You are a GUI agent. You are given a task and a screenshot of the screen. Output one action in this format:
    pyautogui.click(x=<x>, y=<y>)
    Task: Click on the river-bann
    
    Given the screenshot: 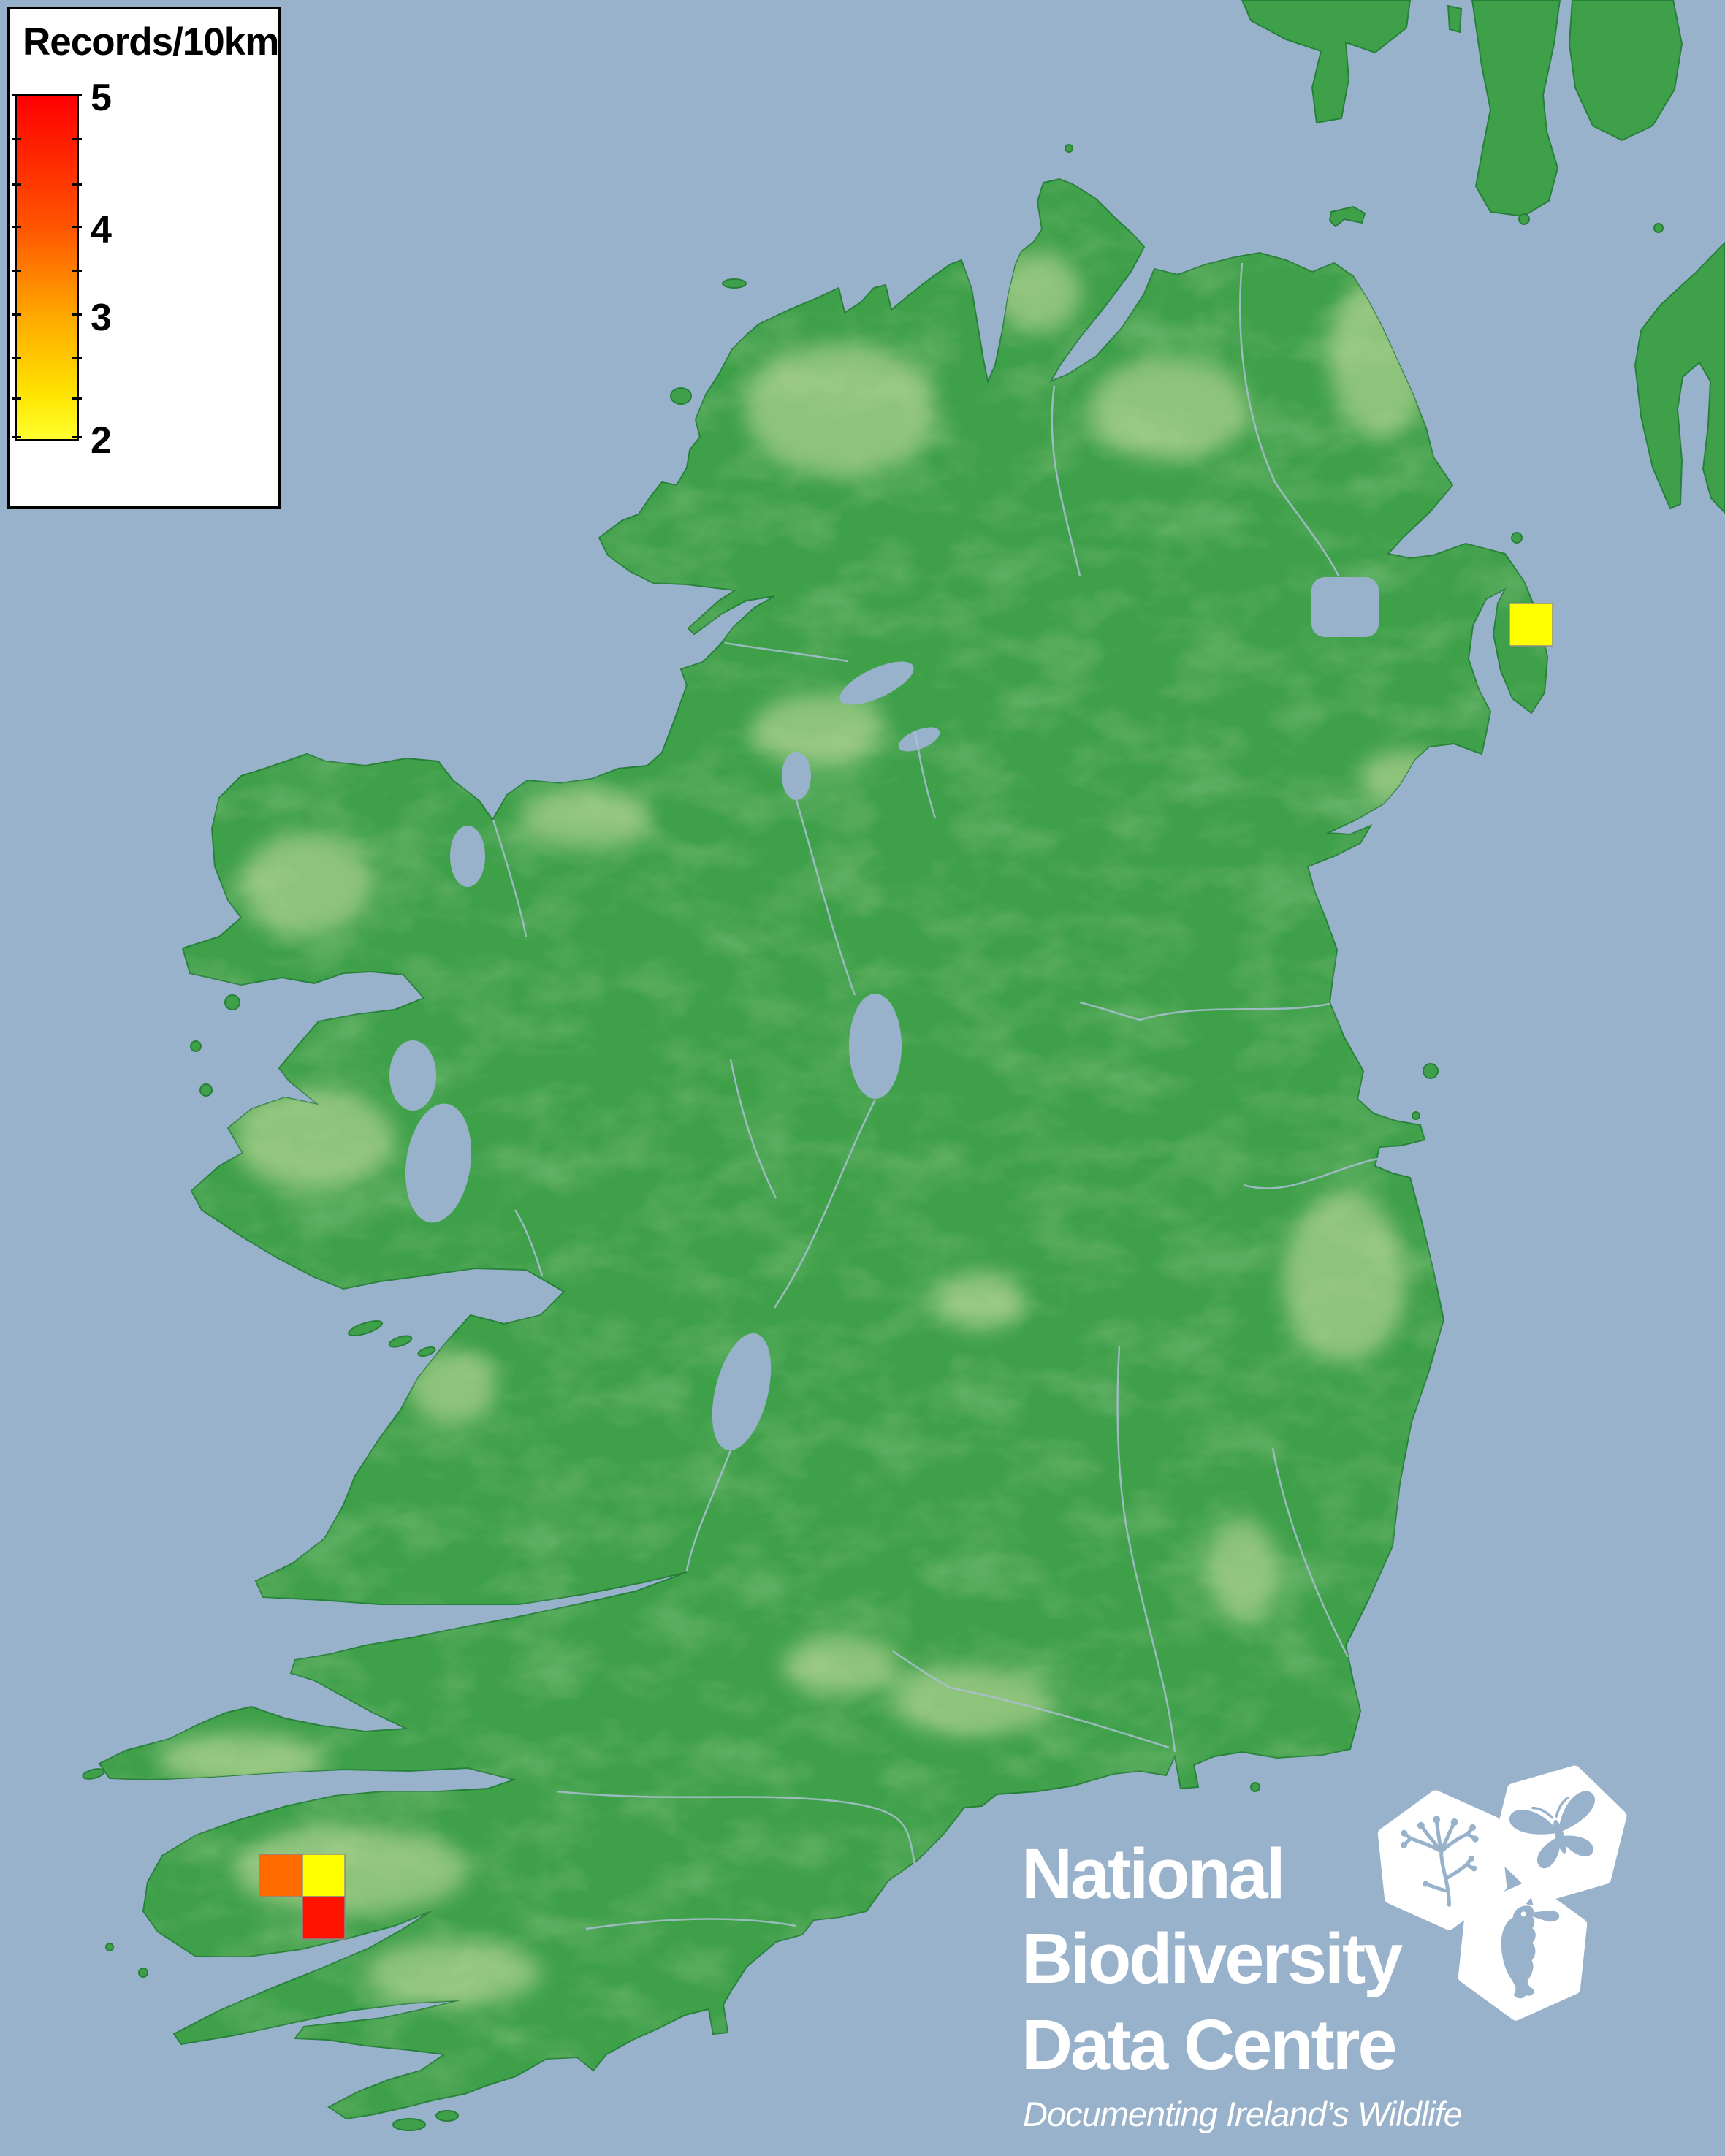 What is the action you would take?
    pyautogui.click(x=1289, y=419)
    